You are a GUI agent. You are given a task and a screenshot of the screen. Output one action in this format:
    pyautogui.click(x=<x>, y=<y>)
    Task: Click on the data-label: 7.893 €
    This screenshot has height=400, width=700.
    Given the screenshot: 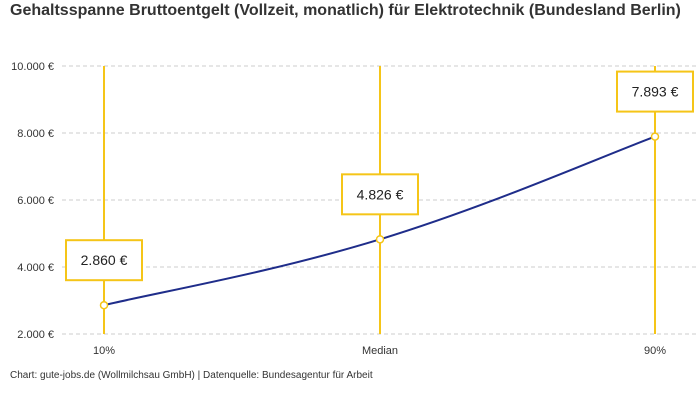 What is the action you would take?
    pyautogui.click(x=655, y=91)
    